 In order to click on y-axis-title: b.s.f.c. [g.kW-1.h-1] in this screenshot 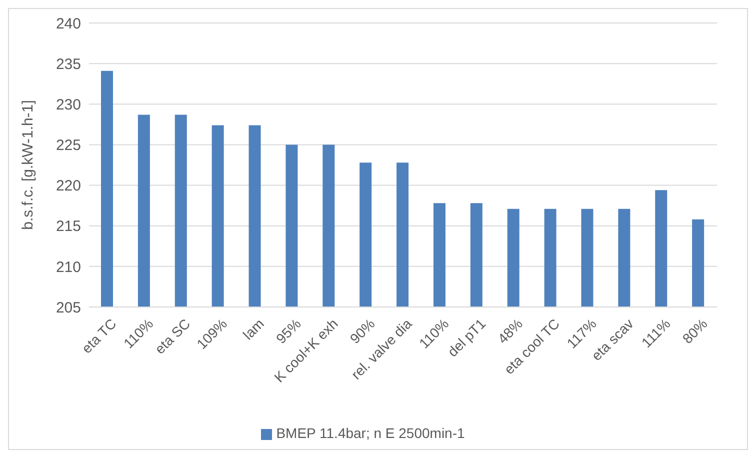, I will do `click(27, 165)`.